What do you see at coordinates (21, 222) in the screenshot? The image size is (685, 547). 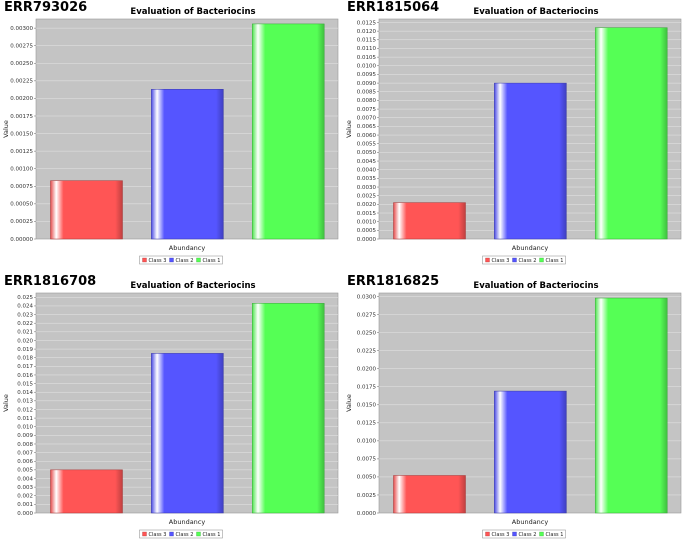 I see `y-tick-label: 0.00025` at bounding box center [21, 222].